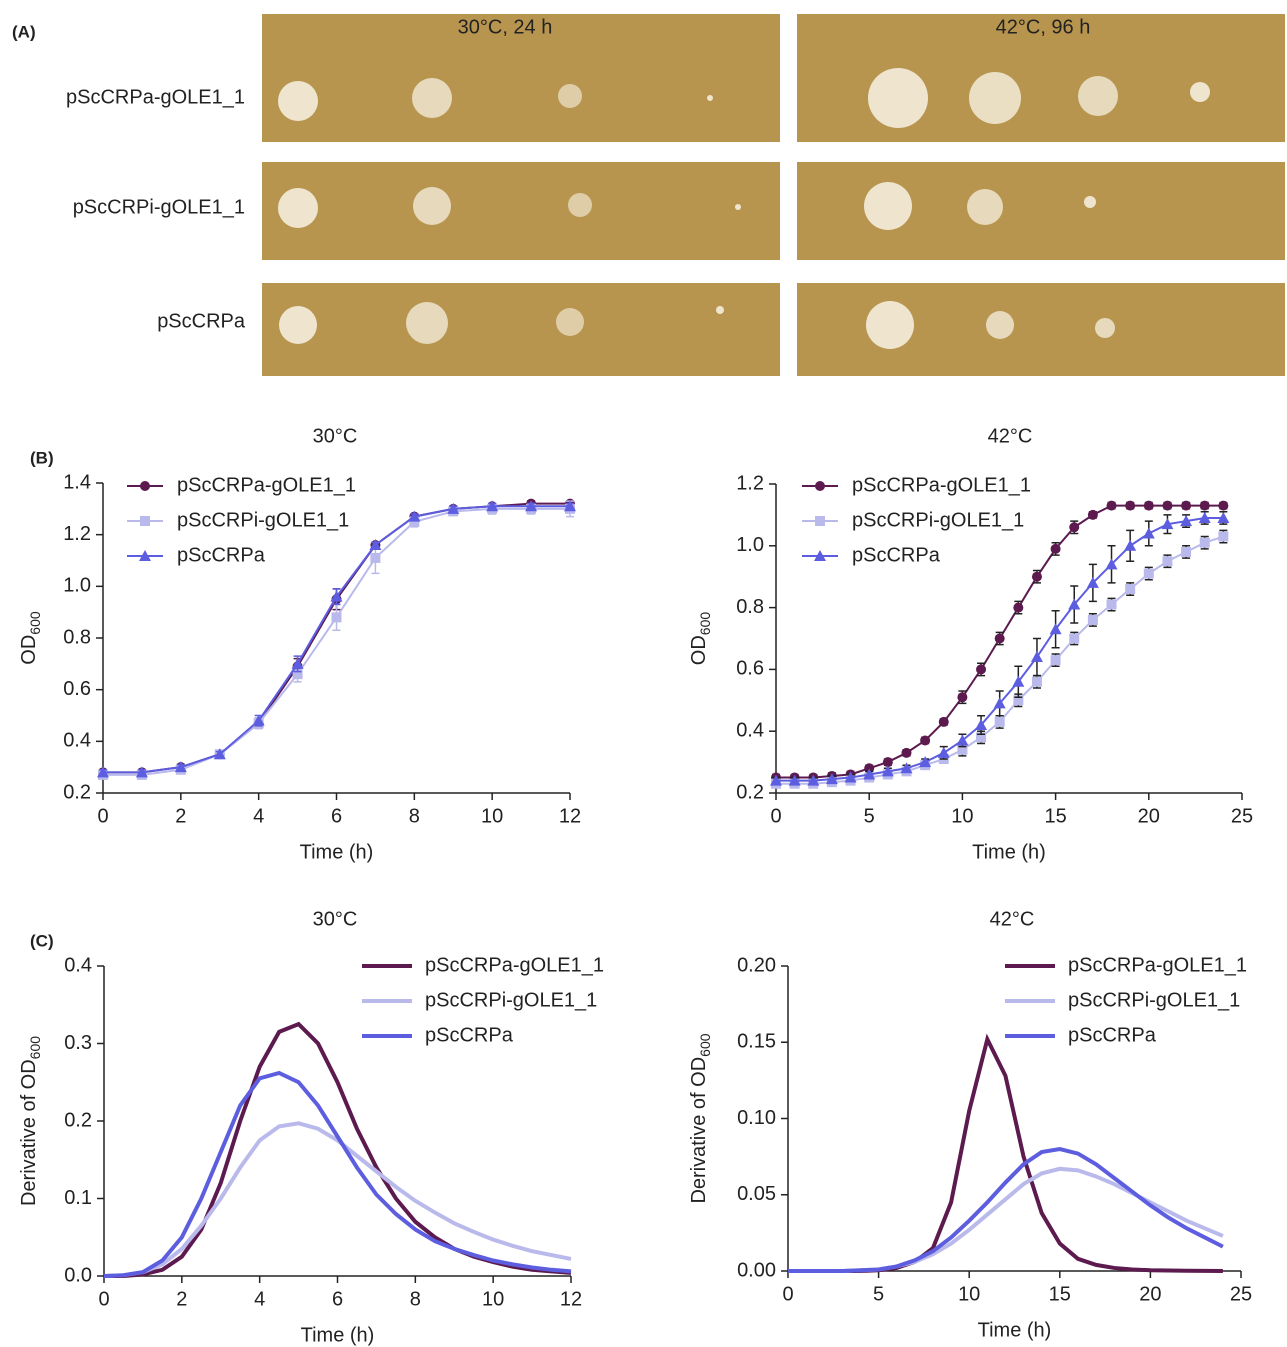 The height and width of the screenshot is (1347, 1287). I want to click on x-tick-label: 20, so click(1150, 1294).